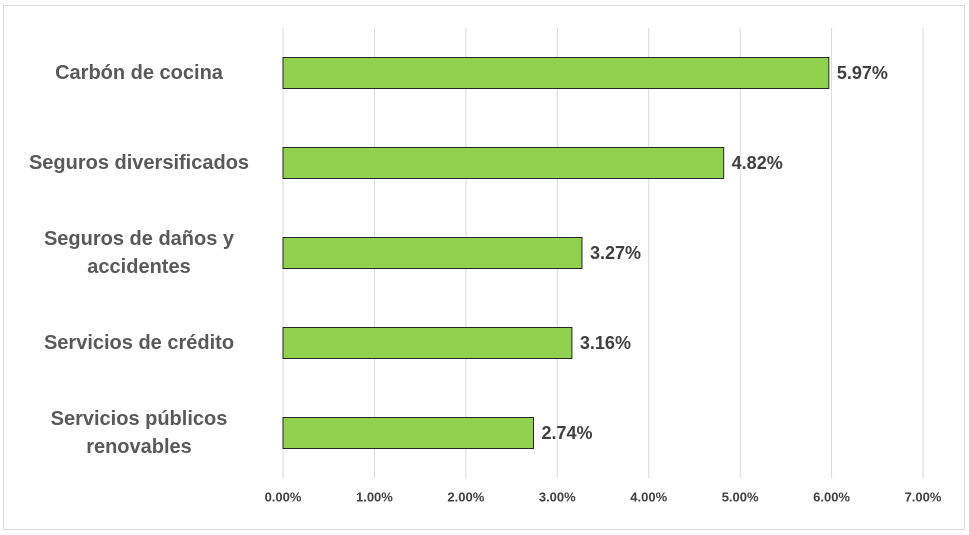 The width and height of the screenshot is (969, 535). Describe the element at coordinates (567, 433) in the screenshot. I see `data-label: 2.74%` at that location.